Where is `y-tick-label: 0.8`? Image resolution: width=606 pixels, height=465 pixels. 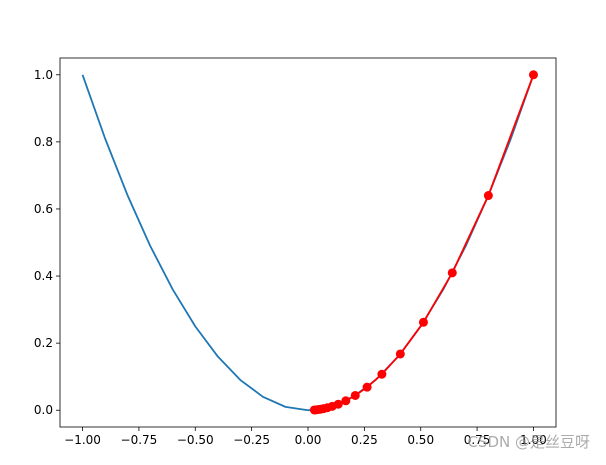
y-tick-label: 0.8 is located at coordinates (43, 142).